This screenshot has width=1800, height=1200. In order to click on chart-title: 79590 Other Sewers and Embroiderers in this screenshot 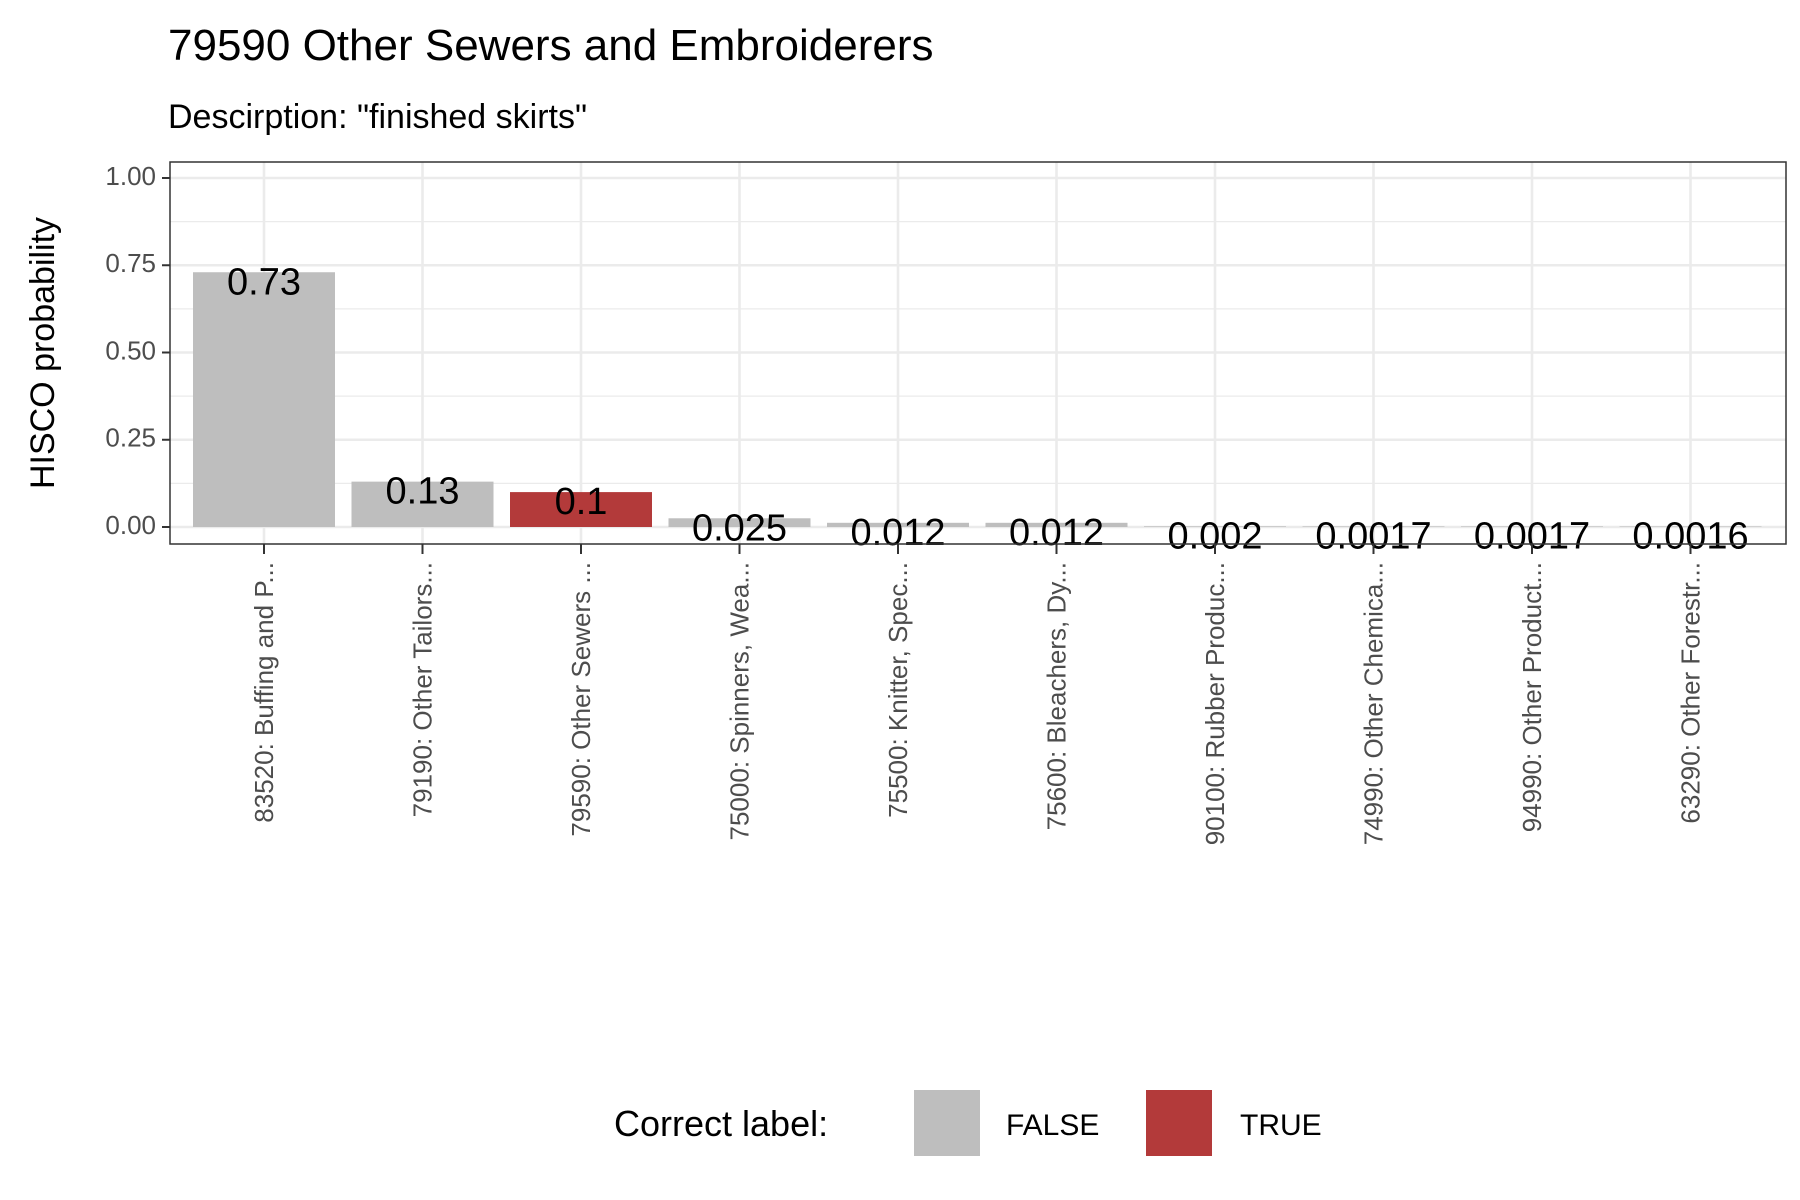, I will do `click(551, 45)`.